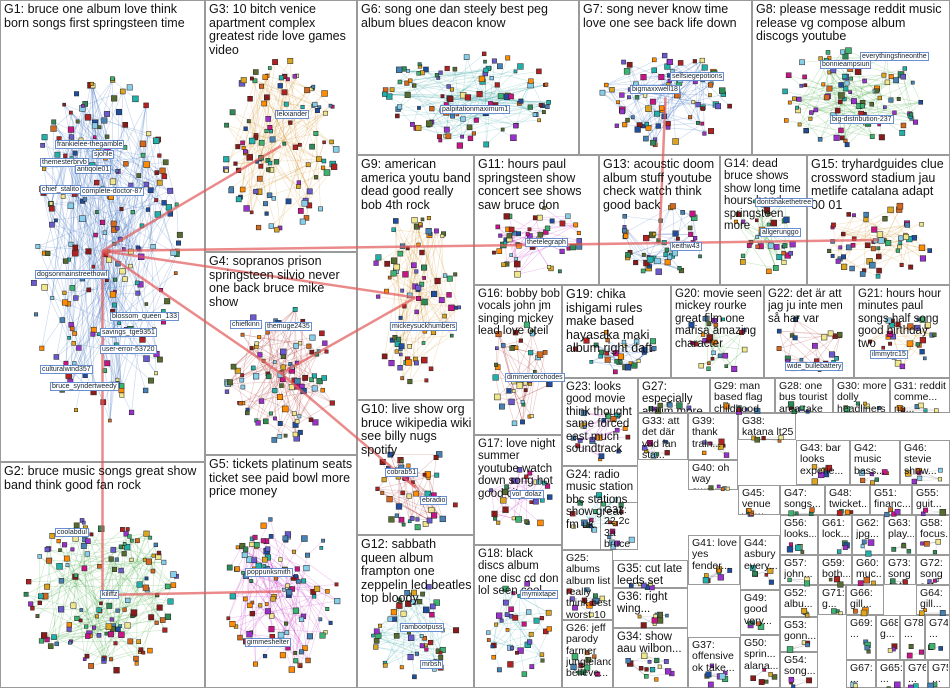 Image resolution: width=950 pixels, height=688 pixels. Describe the element at coordinates (784, 202) in the screenshot. I see `node-label: dontshakethetree` at that location.